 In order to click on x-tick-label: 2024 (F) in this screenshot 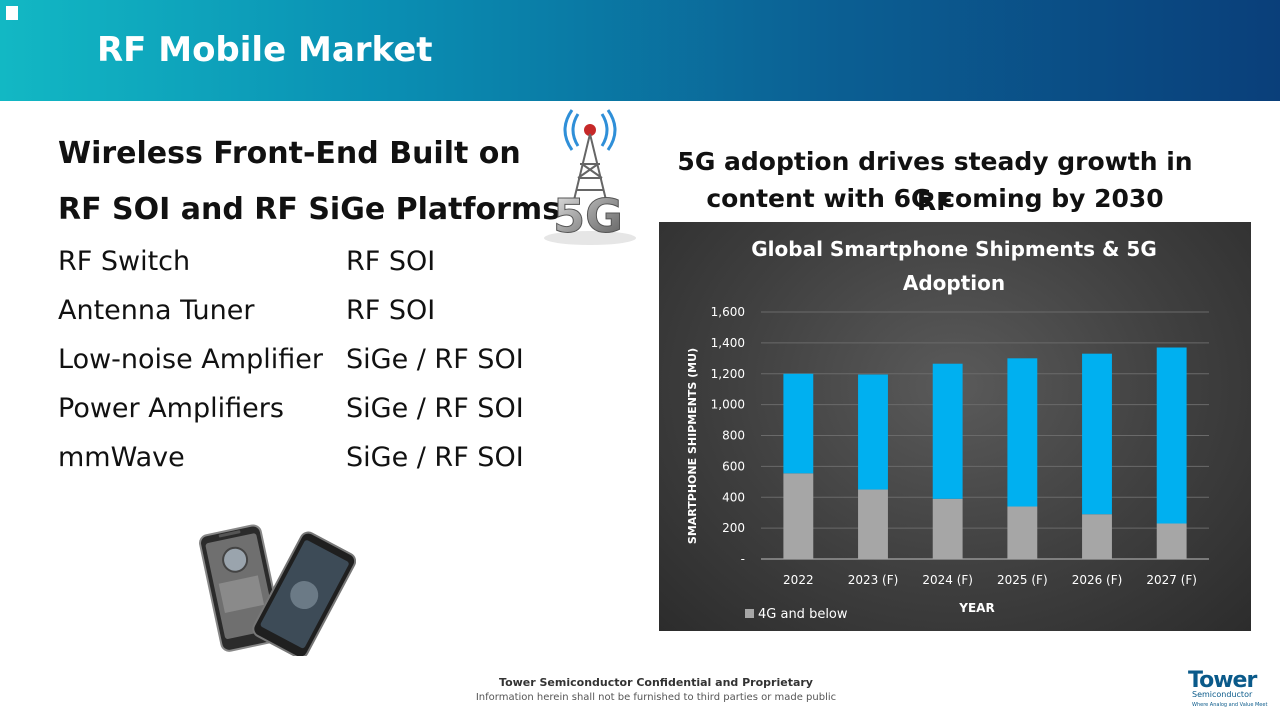, I will do `click(947, 580)`.